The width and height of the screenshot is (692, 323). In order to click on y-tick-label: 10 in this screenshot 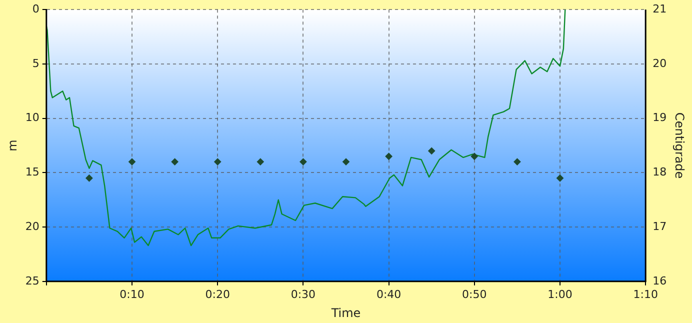, I will do `click(32, 117)`.